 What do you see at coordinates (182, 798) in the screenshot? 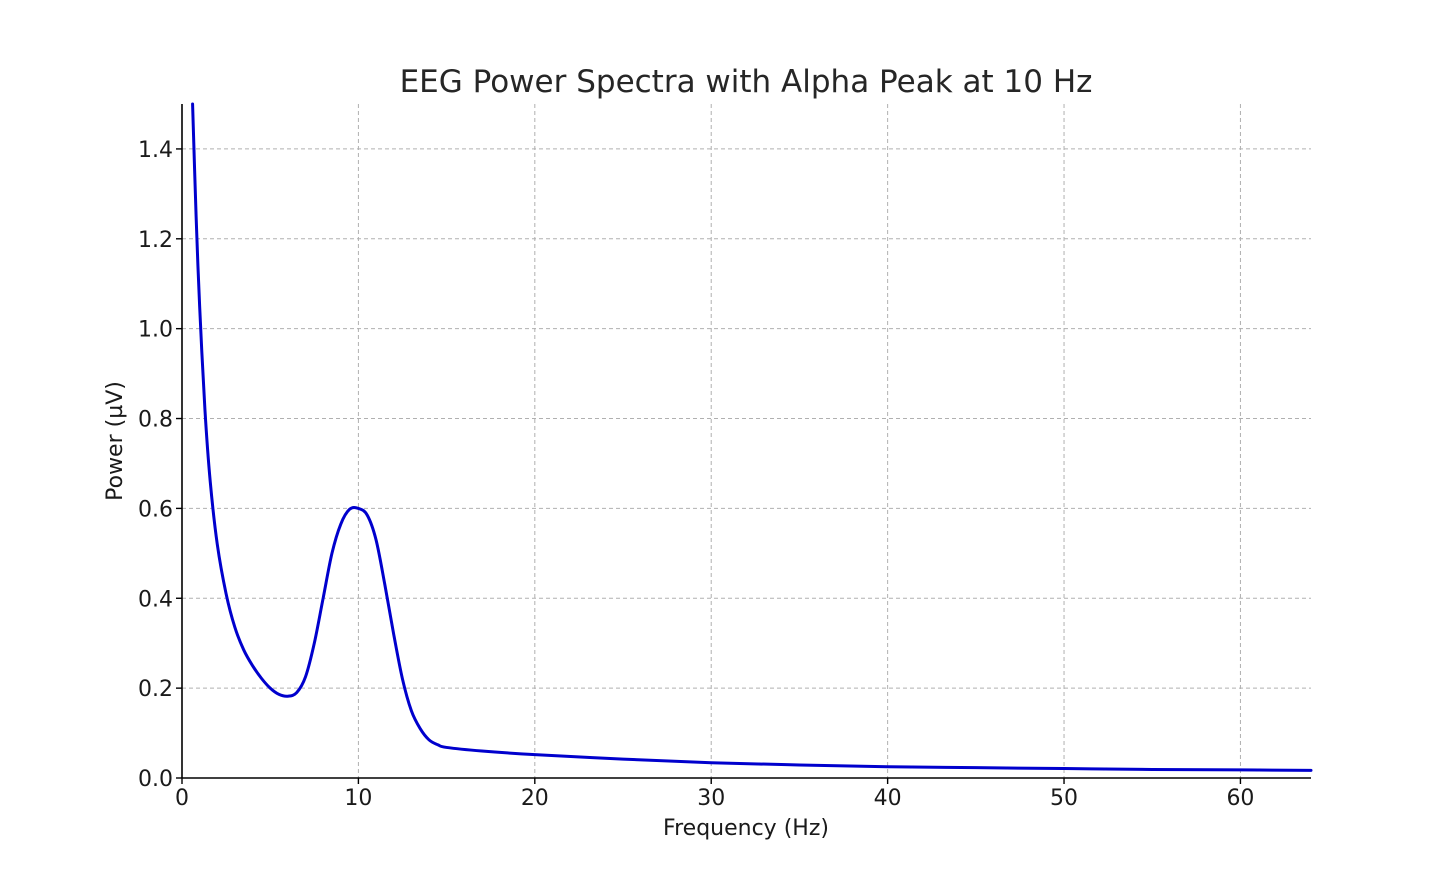
I see `x-tick-label: 0` at bounding box center [182, 798].